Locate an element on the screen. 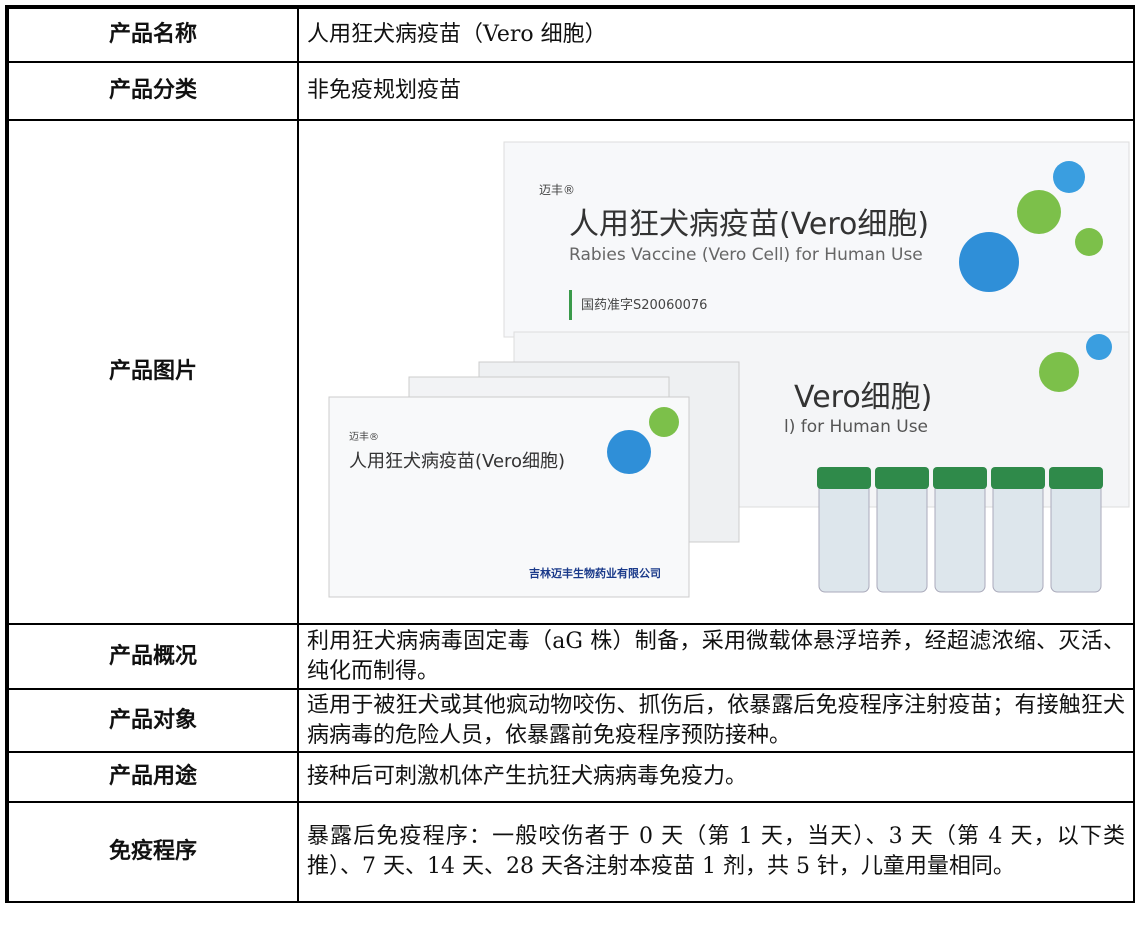 The width and height of the screenshot is (1137, 935). cell: 接种后可刺激机体产生抗狂犬病病毒免疫力。 is located at coordinates (716, 777).